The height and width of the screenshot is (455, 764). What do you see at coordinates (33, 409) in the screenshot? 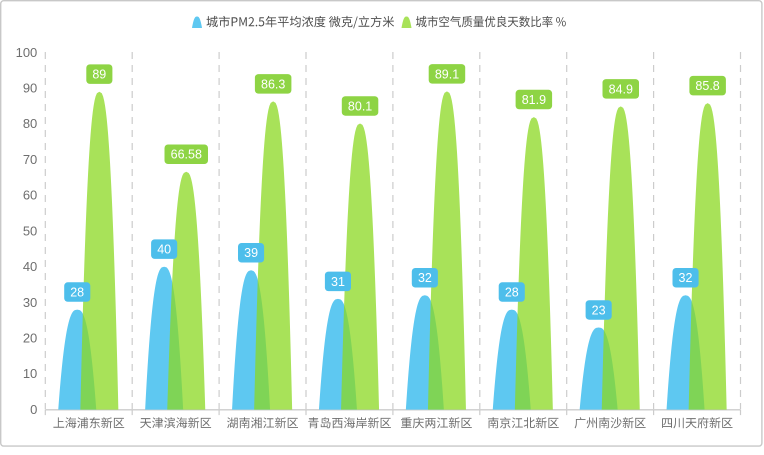
I see `svg-text: 0` at bounding box center [33, 409].